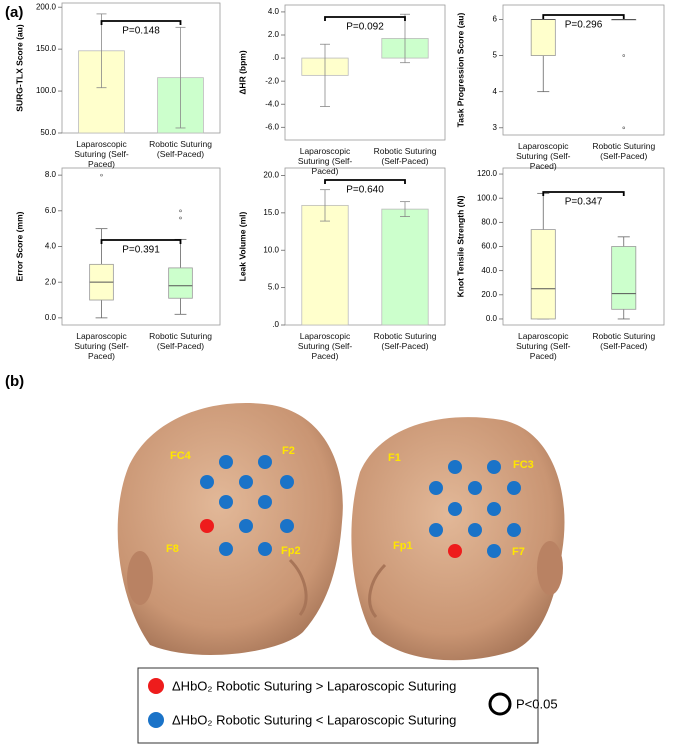  What do you see at coordinates (272, 126) in the screenshot?
I see `y-tick-label: -6.0` at bounding box center [272, 126].